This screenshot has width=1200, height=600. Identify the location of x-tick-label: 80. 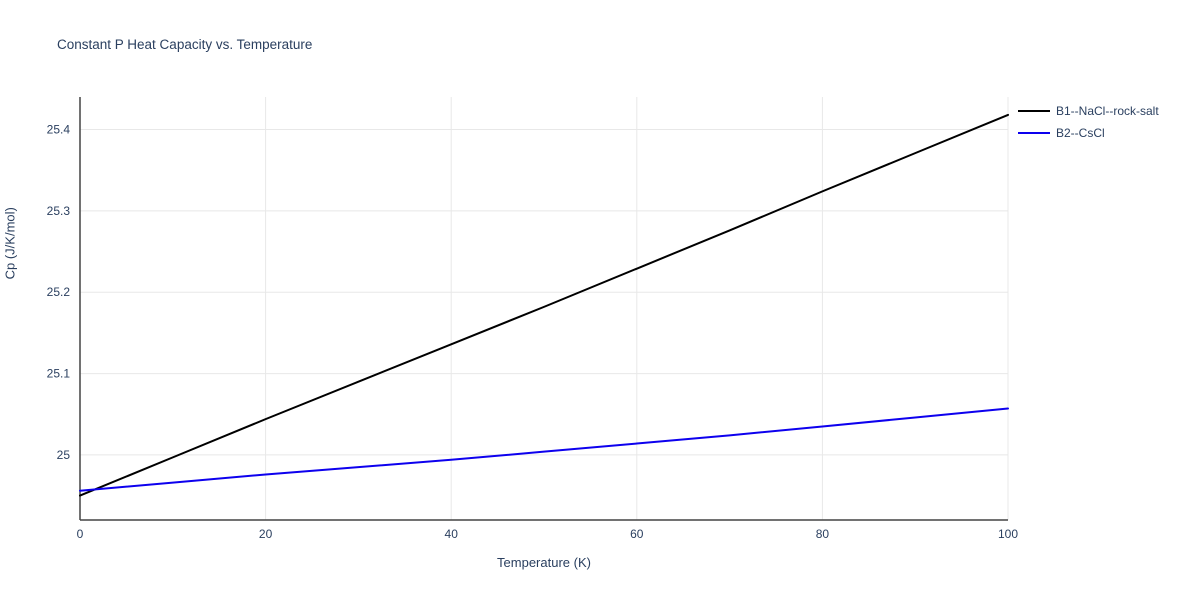
(823, 534).